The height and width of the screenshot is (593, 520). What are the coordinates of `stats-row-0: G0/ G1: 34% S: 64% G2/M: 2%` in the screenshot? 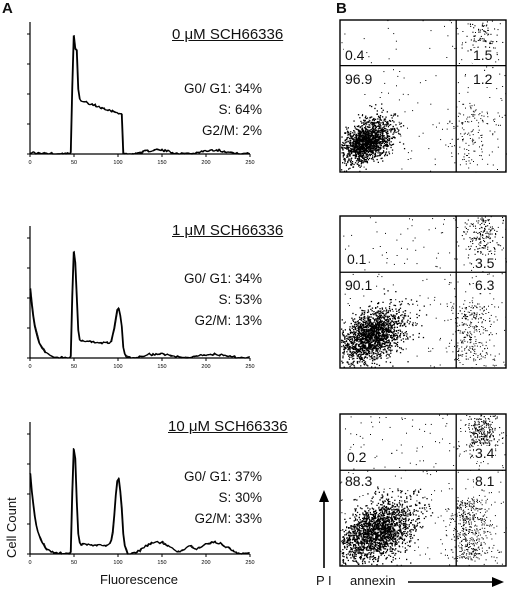 It's located at (197, 109).